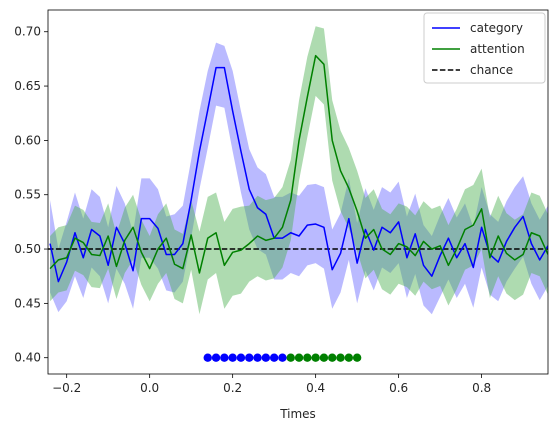 This screenshot has height=432, width=556. I want to click on x-tick-label: 0.8, so click(481, 388).